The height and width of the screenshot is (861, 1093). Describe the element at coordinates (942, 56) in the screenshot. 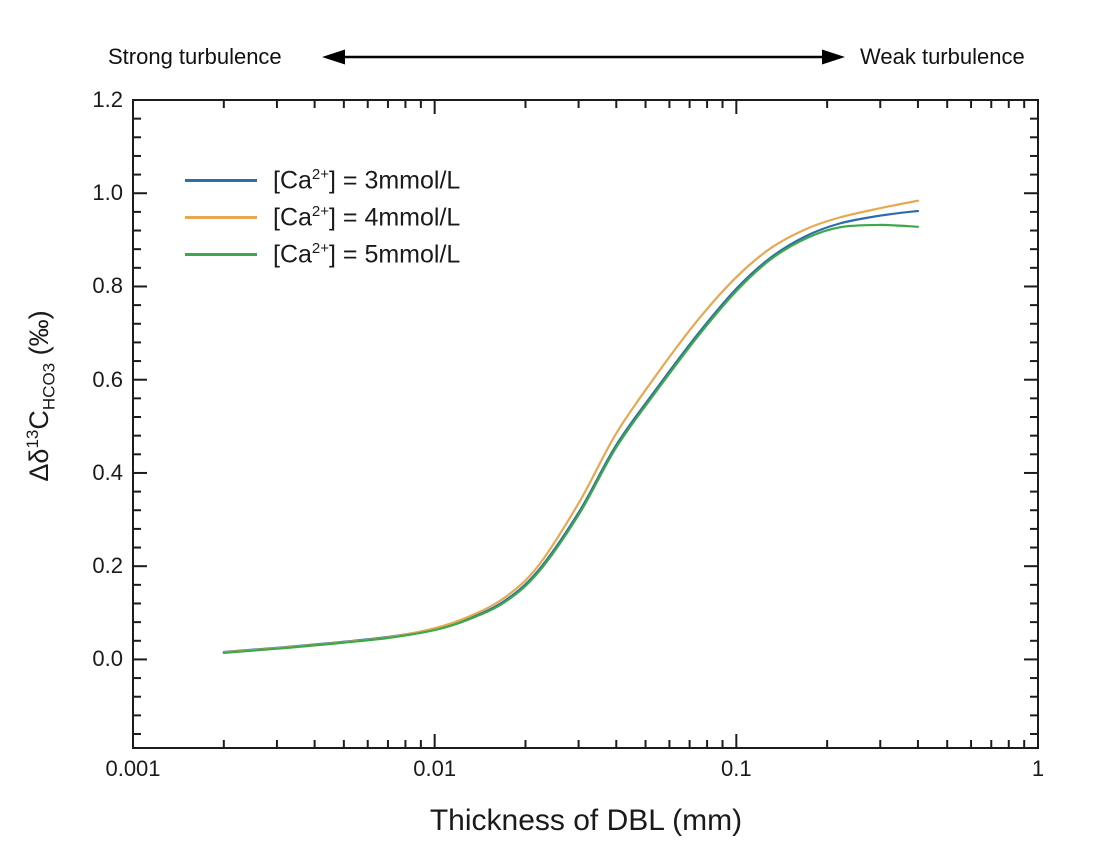

I see `weak-turbulence-label: Weak turbulence` at that location.